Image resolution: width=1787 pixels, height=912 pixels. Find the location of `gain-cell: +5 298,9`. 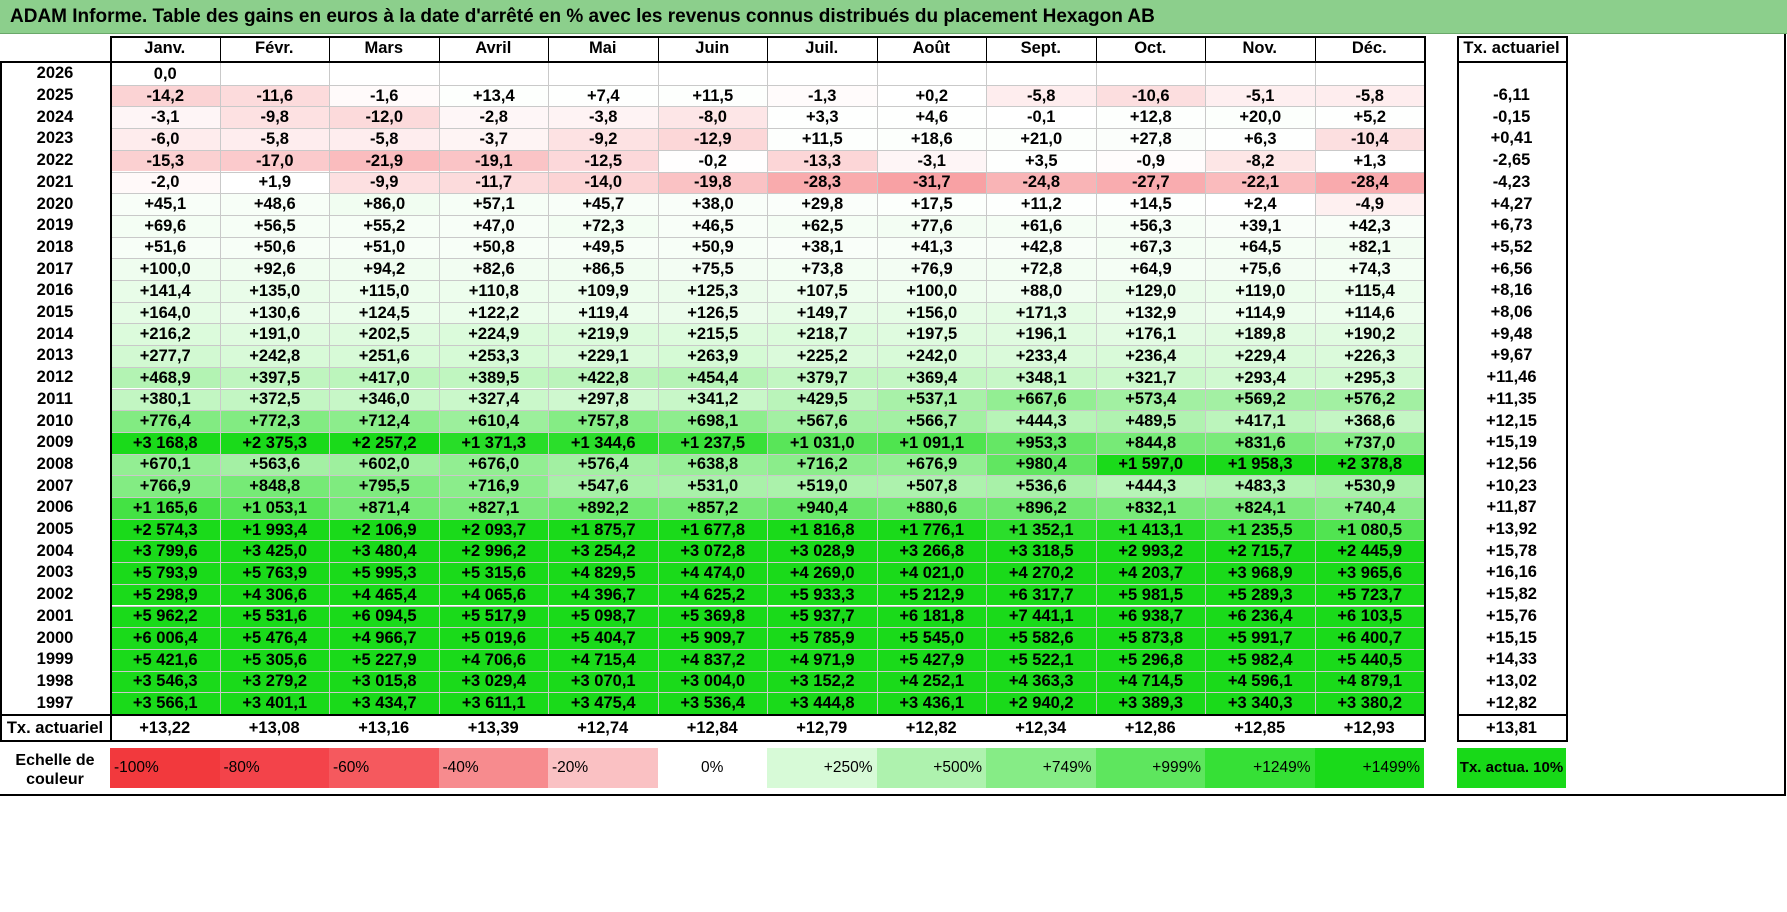

gain-cell: +5 298,9 is located at coordinates (165, 595).